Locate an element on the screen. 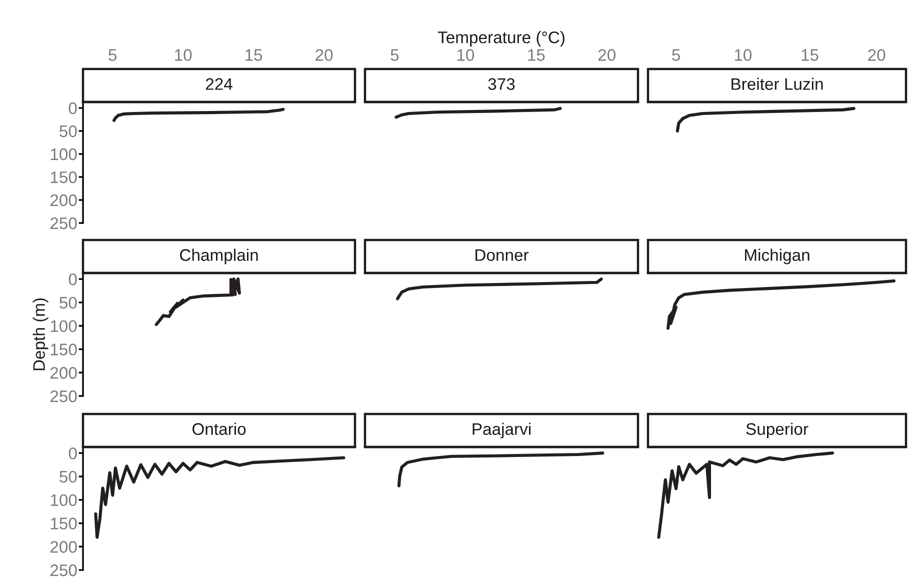  chart-title: Donner is located at coordinates (502, 255).